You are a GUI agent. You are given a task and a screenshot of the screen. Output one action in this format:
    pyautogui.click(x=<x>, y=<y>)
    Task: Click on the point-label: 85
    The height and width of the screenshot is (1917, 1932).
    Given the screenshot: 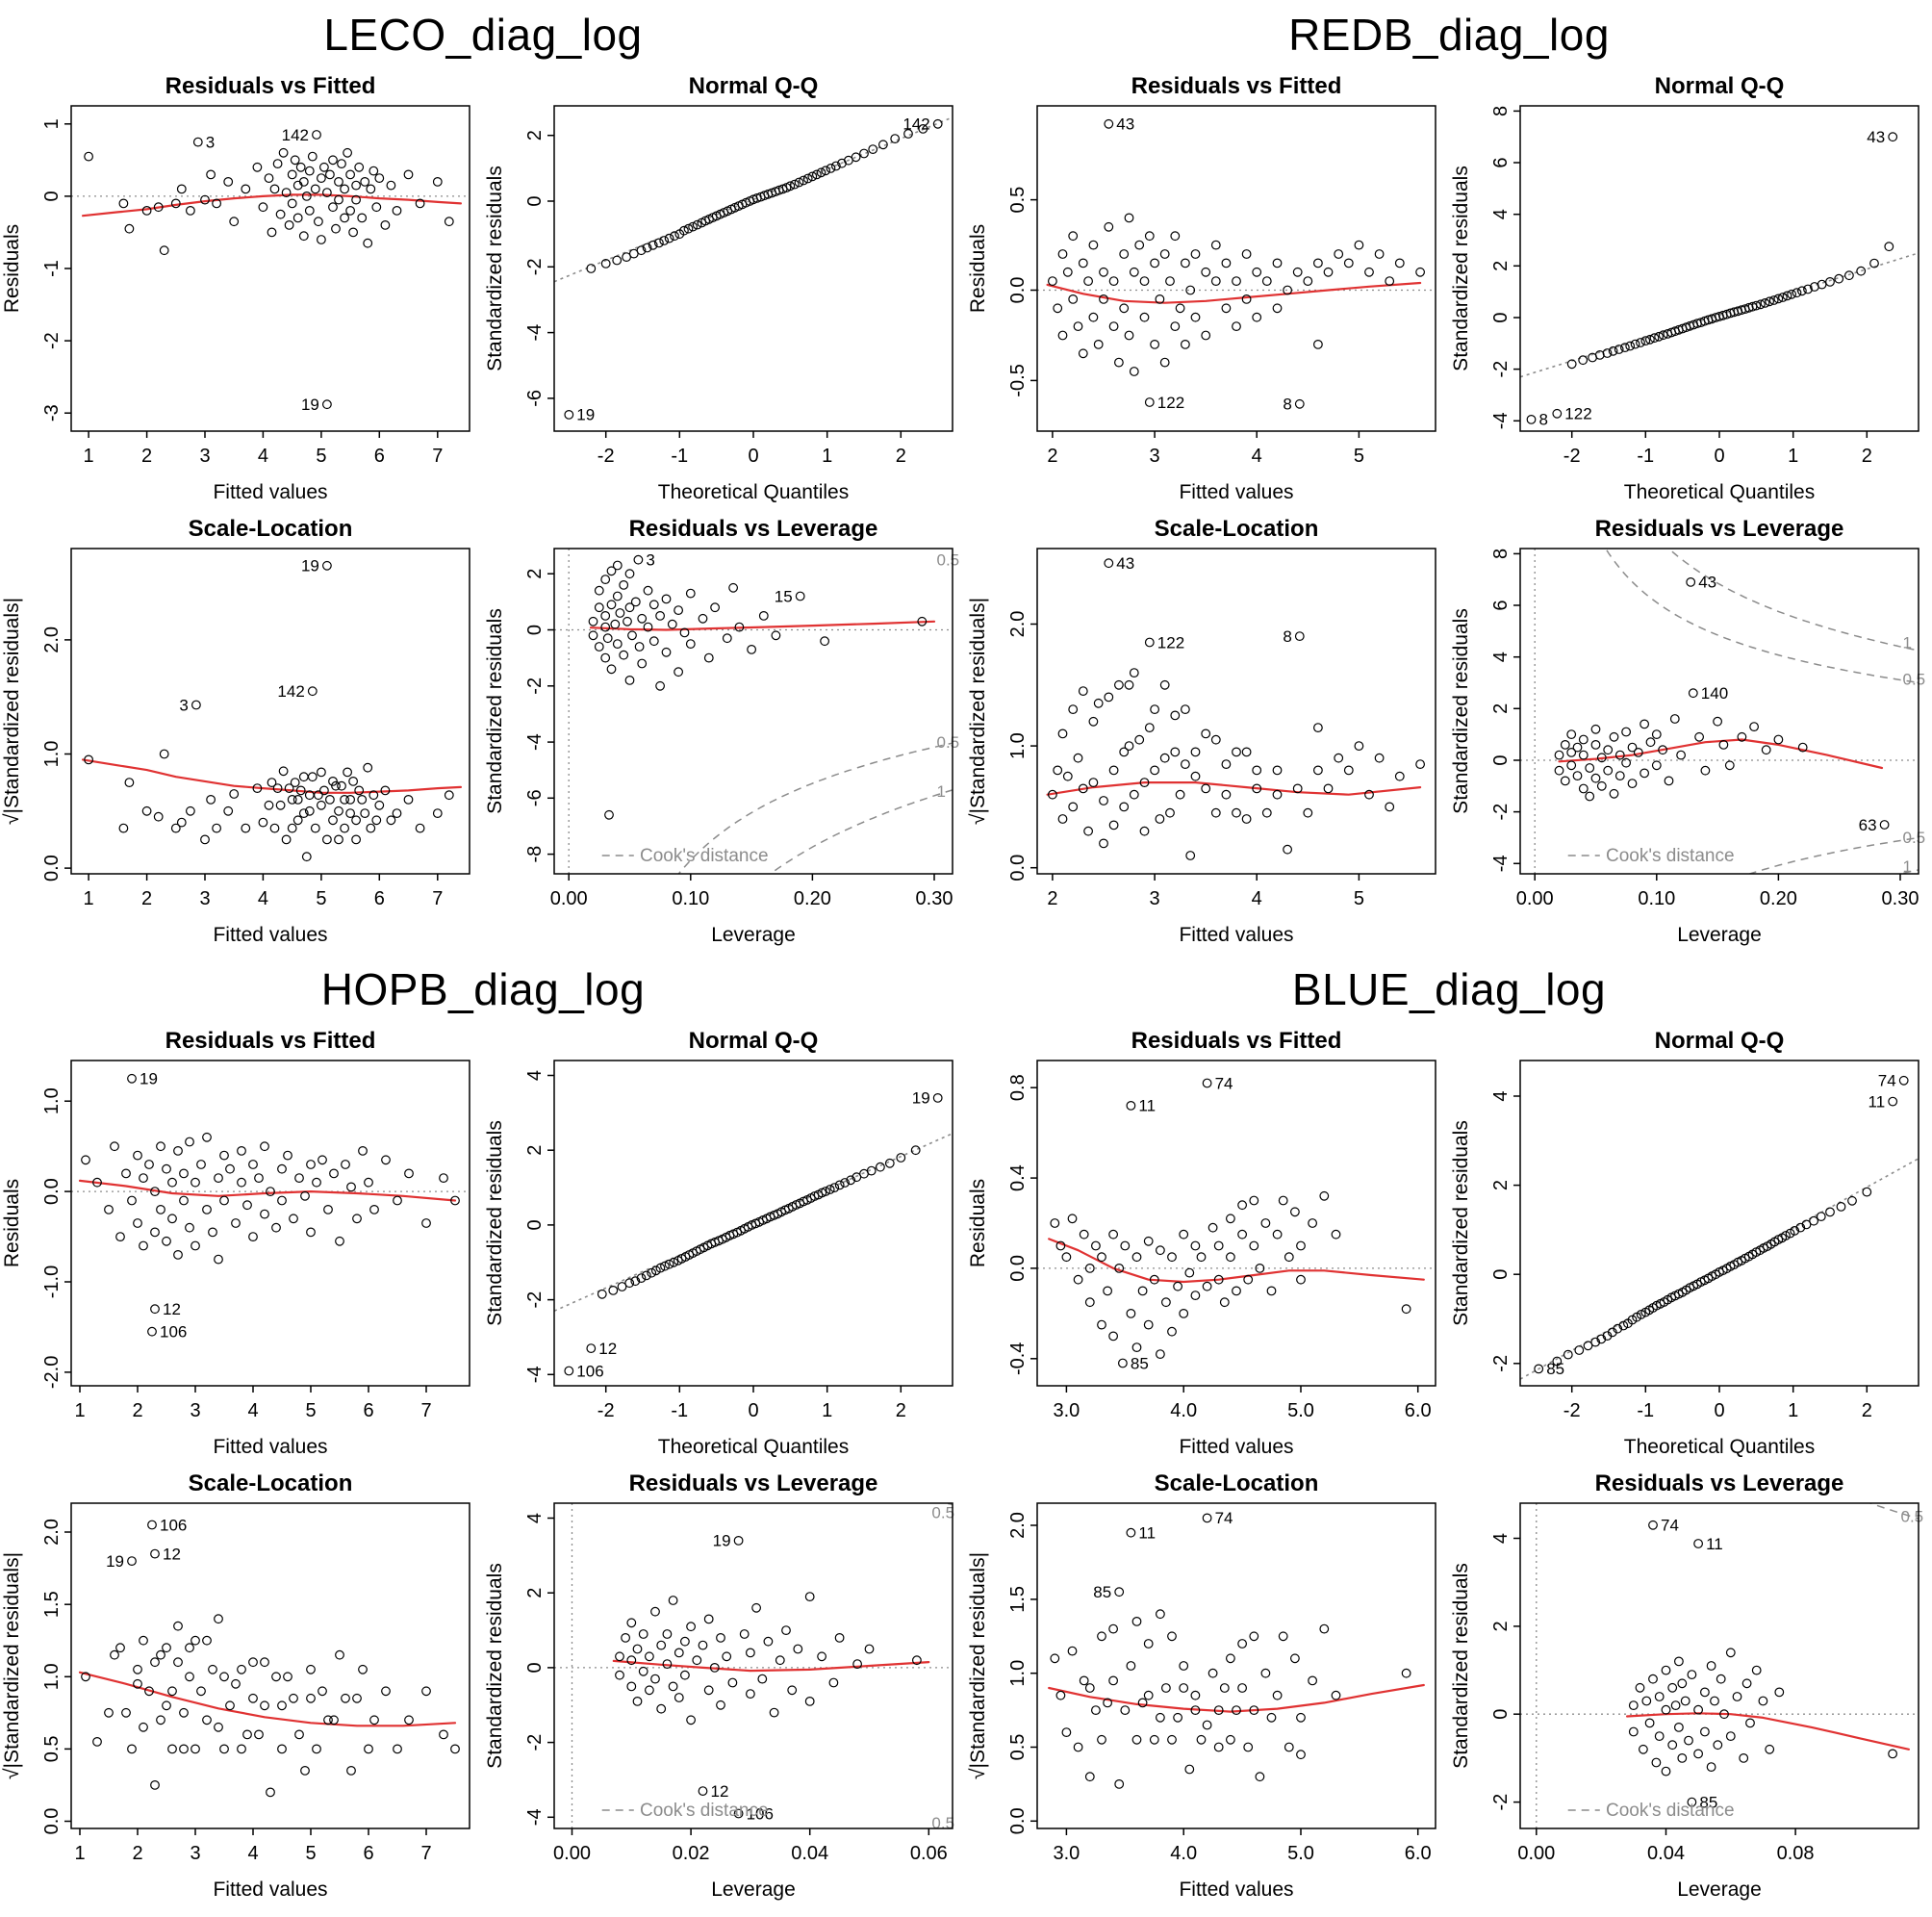 What is the action you would take?
    pyautogui.click(x=1102, y=1592)
    